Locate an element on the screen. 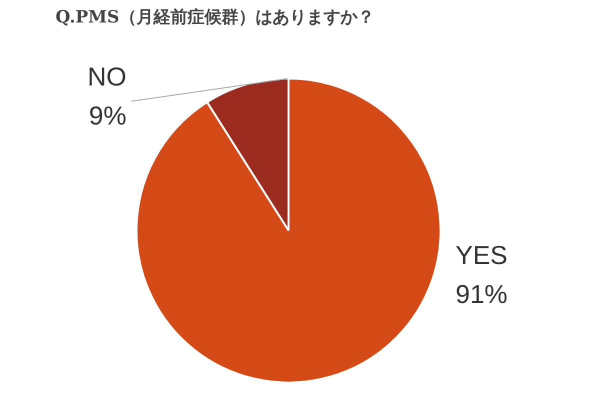 This screenshot has height=400, width=600. data-label: 9% is located at coordinates (107, 115).